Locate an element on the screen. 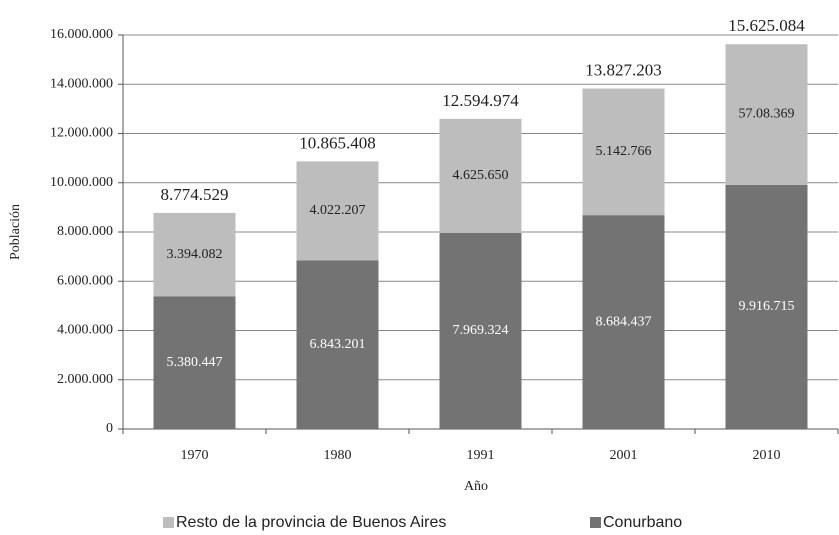  x-tick-label: 2010 is located at coordinates (767, 455).